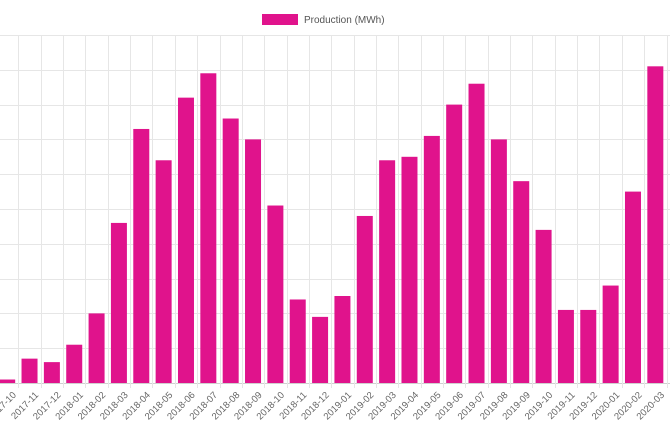  I want to click on legend-label: Production (MWh), so click(344, 20).